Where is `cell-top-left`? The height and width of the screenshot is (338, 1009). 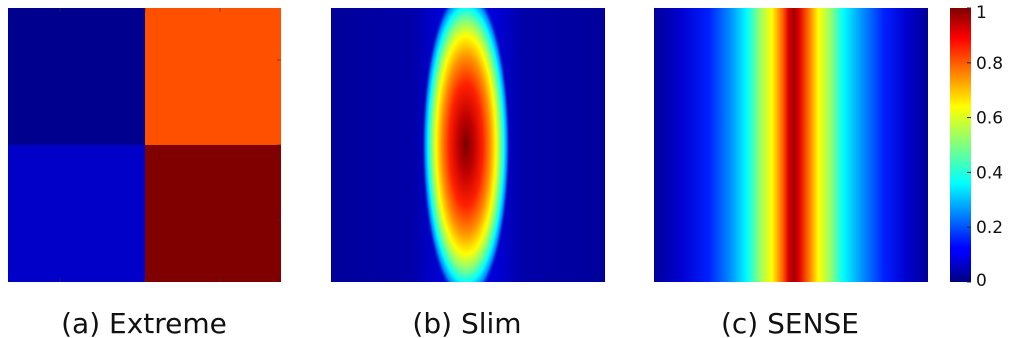
cell-top-left is located at coordinates (76, 76).